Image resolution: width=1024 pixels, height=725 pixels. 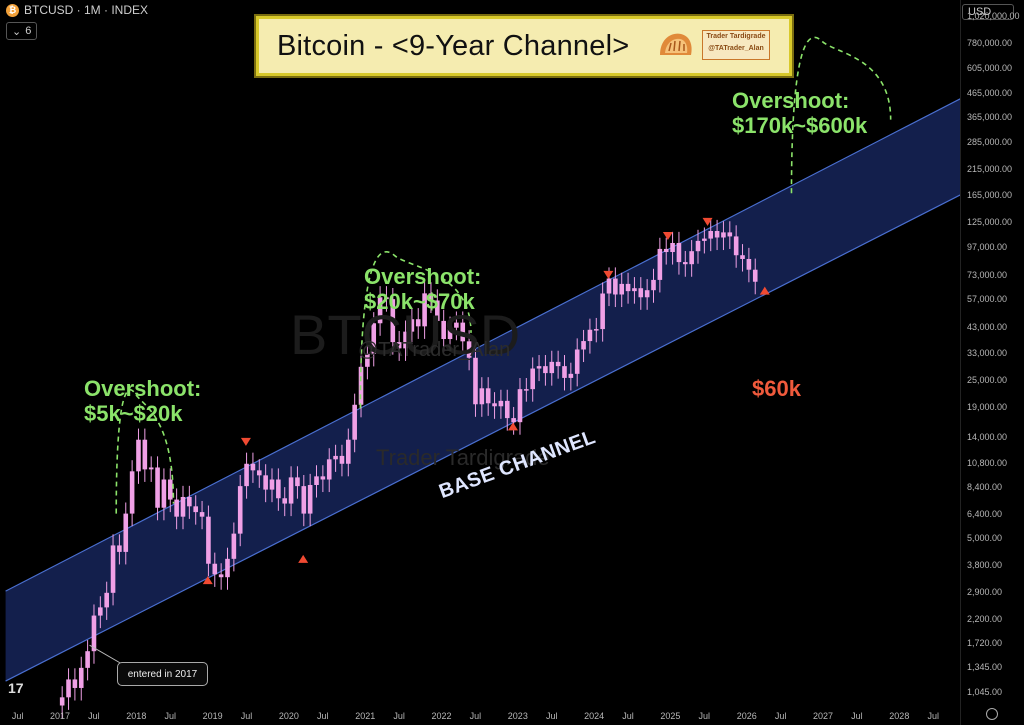 I want to click on annotation-overshoot-2017: Overshoot: $5k~$20k, so click(x=142, y=401).